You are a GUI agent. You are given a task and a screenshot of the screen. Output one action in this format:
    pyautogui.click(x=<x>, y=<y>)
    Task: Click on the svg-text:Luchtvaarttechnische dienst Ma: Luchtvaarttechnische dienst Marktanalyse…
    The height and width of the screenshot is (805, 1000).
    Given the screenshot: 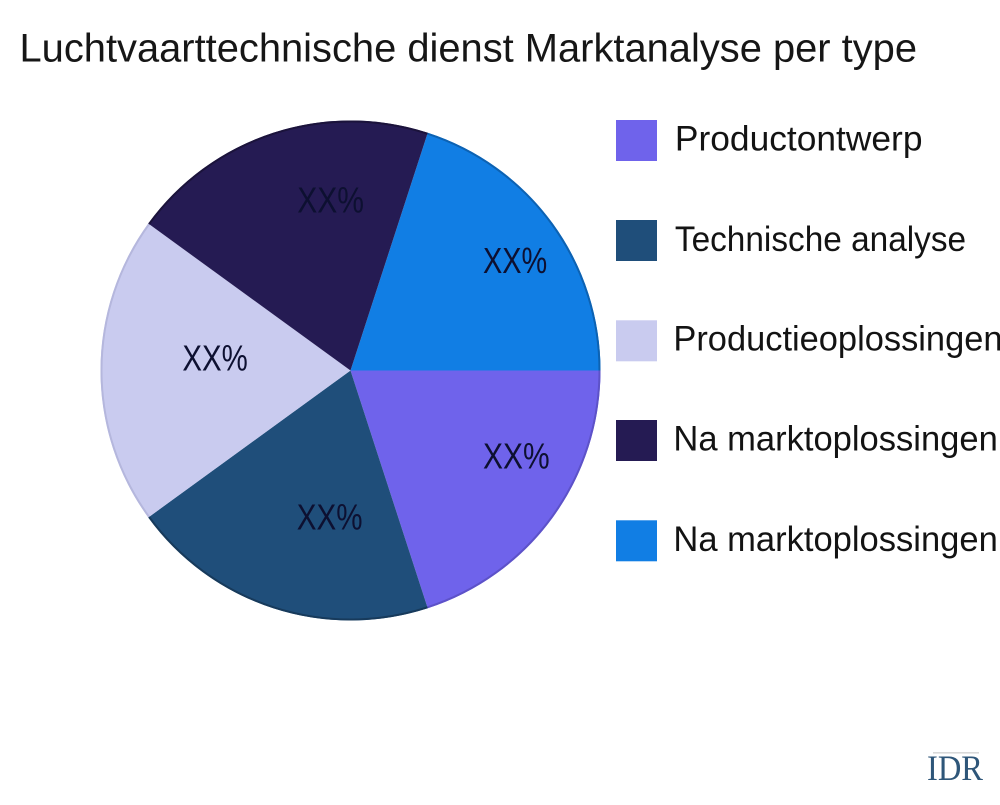 What is the action you would take?
    pyautogui.click(x=469, y=47)
    